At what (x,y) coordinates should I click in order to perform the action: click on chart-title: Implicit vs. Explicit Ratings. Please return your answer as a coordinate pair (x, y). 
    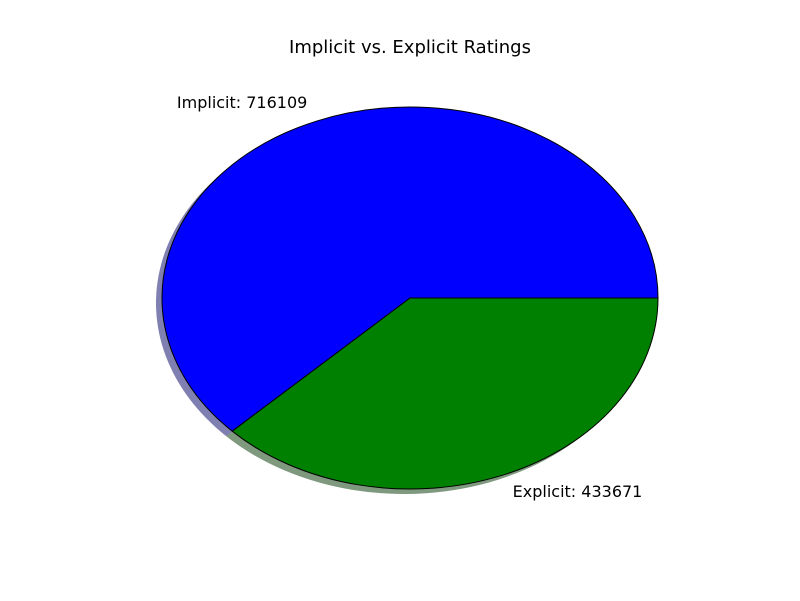
    Looking at the image, I should click on (410, 47).